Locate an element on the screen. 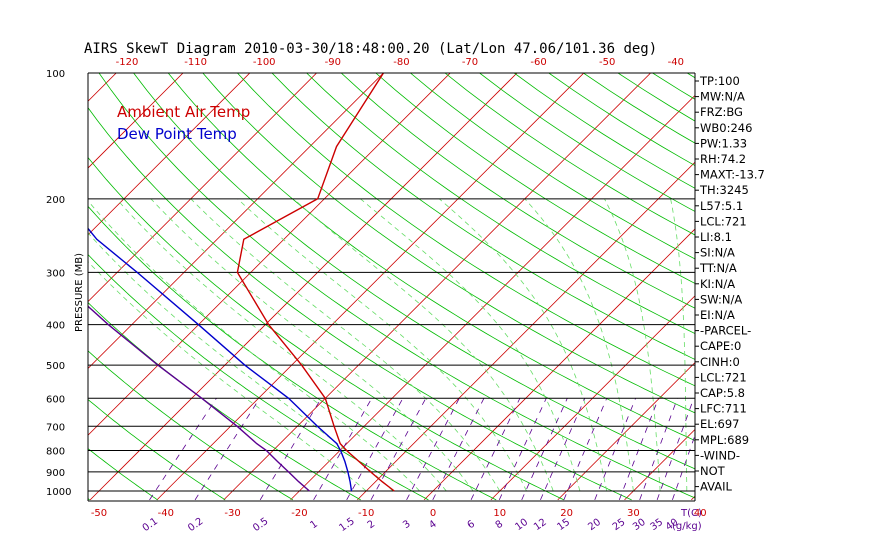  mixing-ratio-tick-label: 8 is located at coordinates (500, 525).